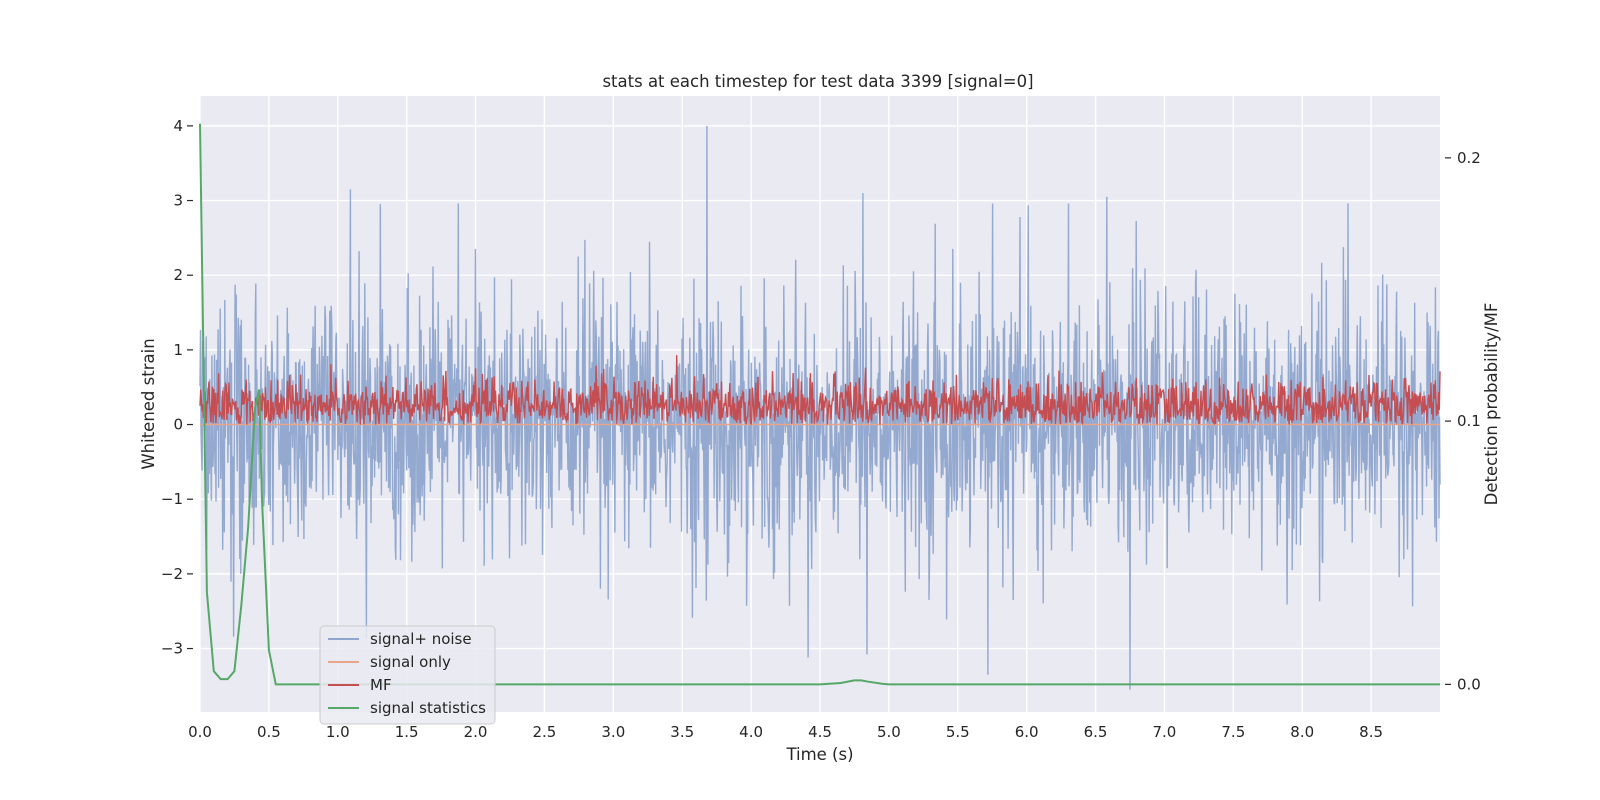  What do you see at coordinates (178, 350) in the screenshot?
I see `y-tick-label: 1` at bounding box center [178, 350].